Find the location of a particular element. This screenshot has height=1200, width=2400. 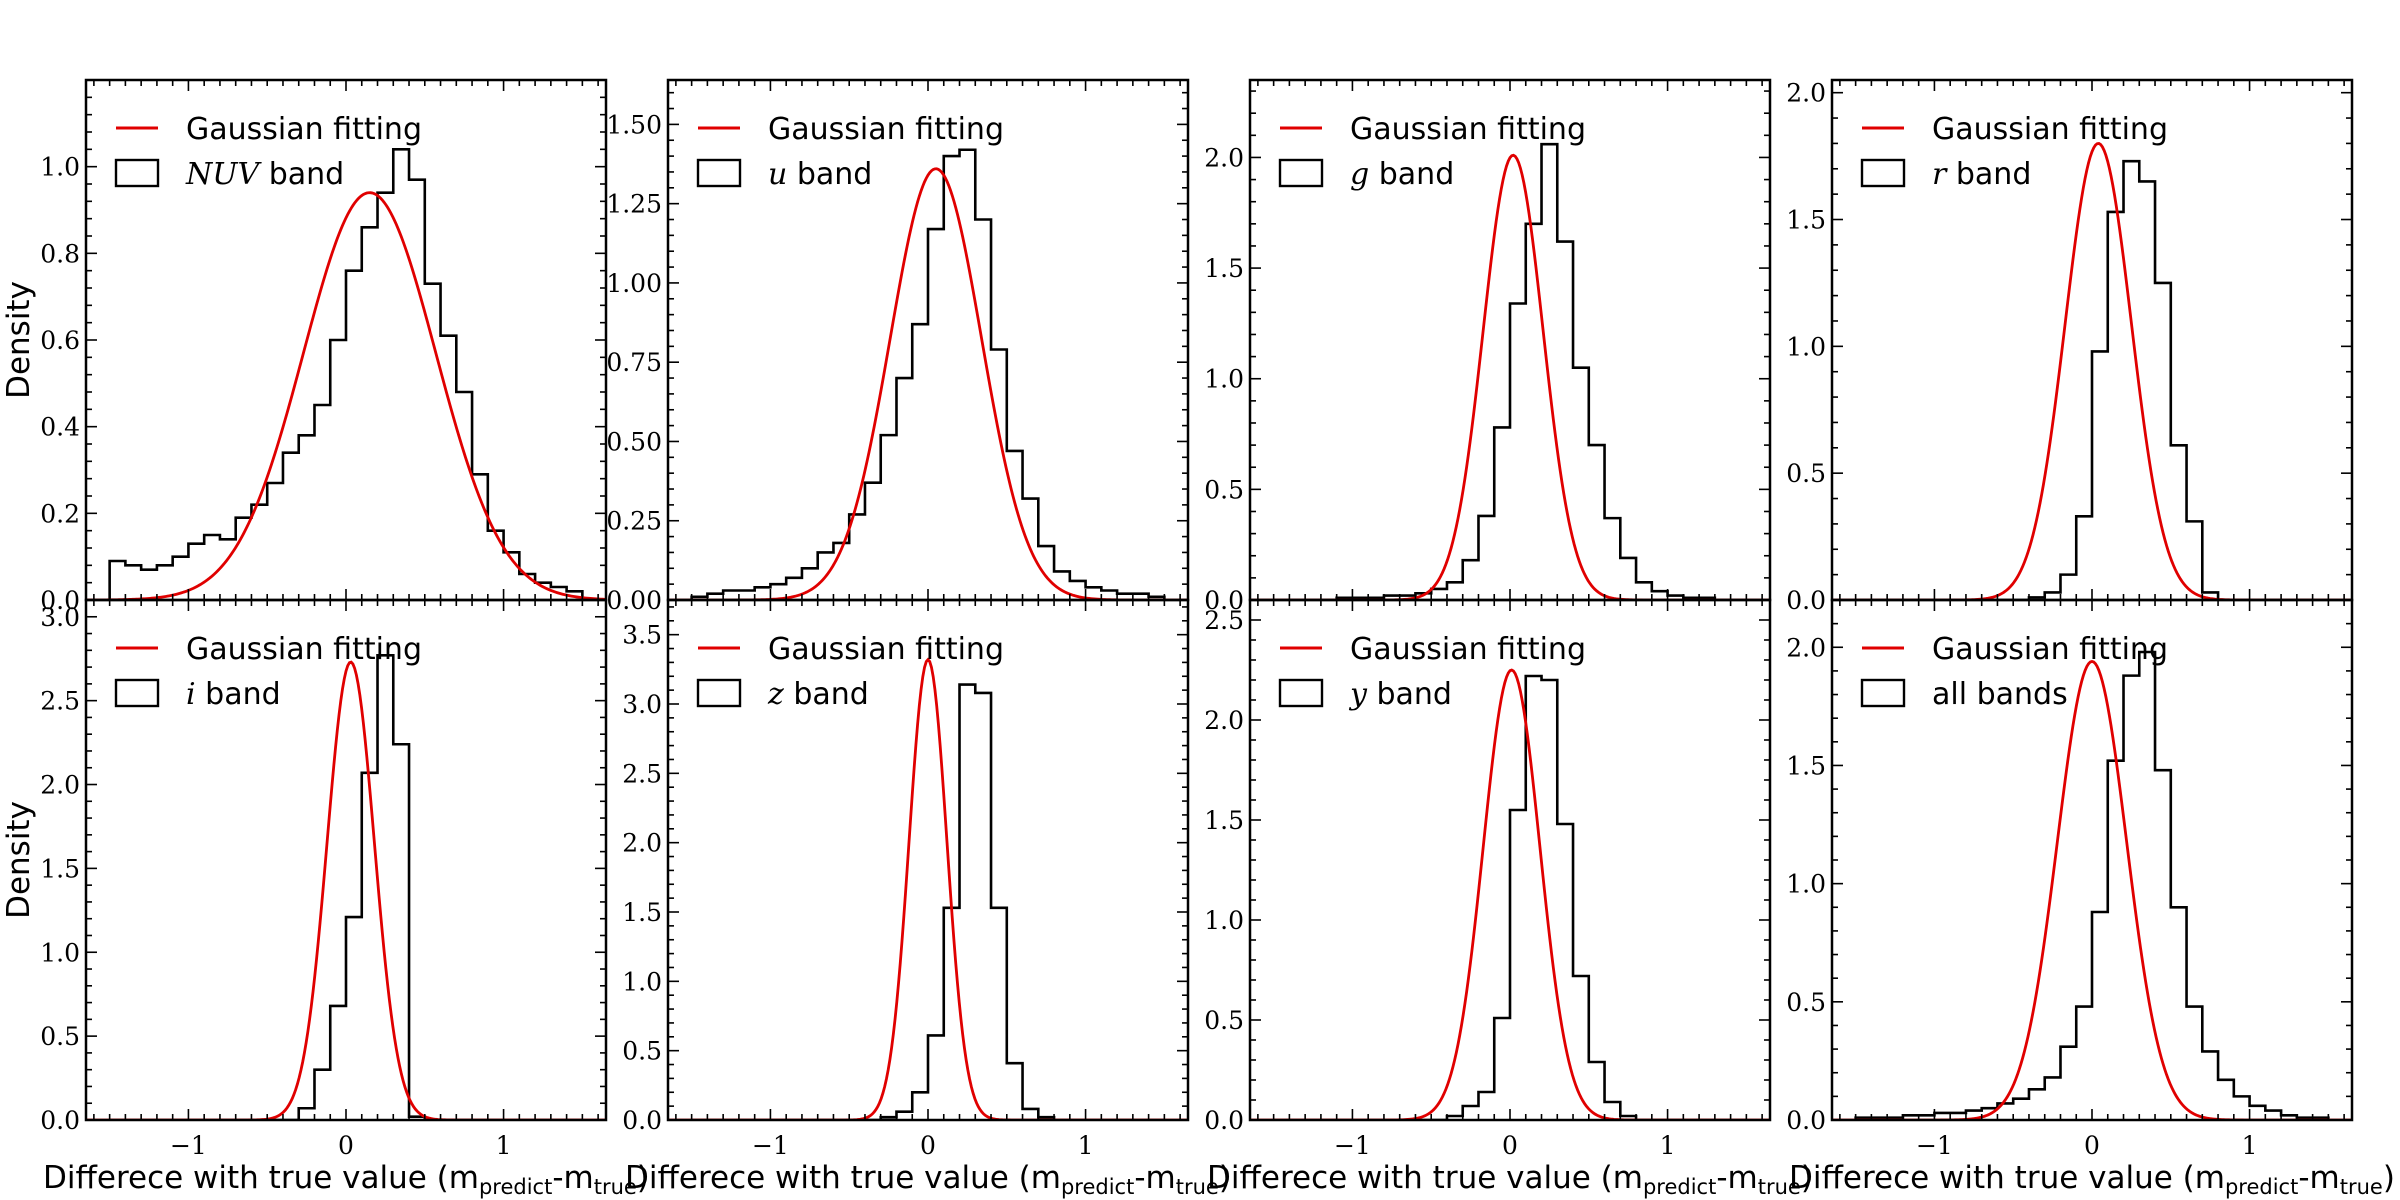

legend-band-label: all bands is located at coordinates (2000, 694).